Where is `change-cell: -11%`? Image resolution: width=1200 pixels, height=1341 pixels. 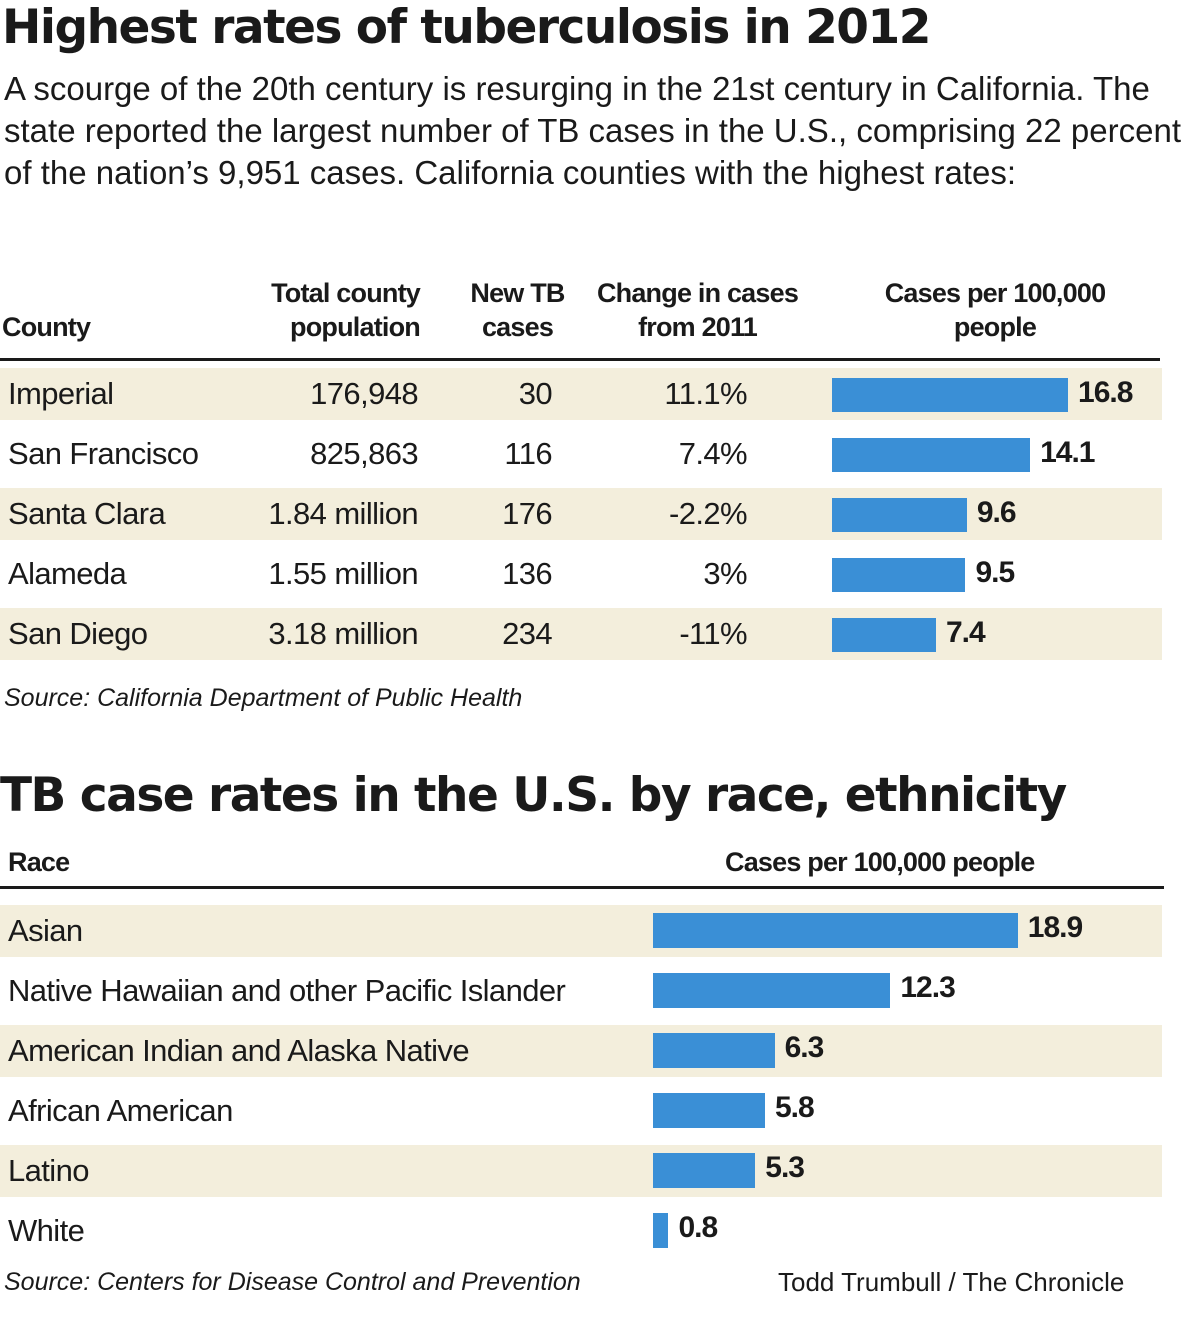
change-cell: -11% is located at coordinates (713, 633).